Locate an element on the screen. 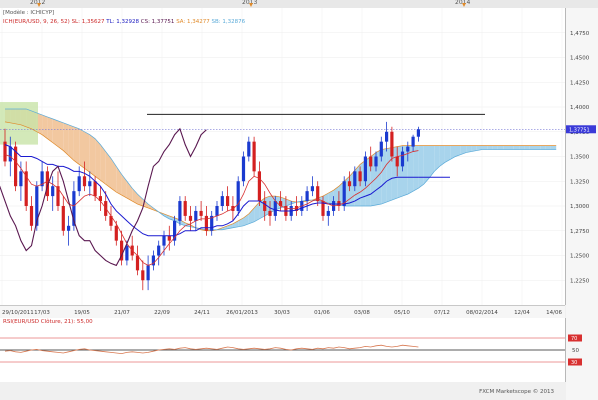 This screenshot has height=400, width=598. date-tick-label: 14/06 is located at coordinates (554, 313).